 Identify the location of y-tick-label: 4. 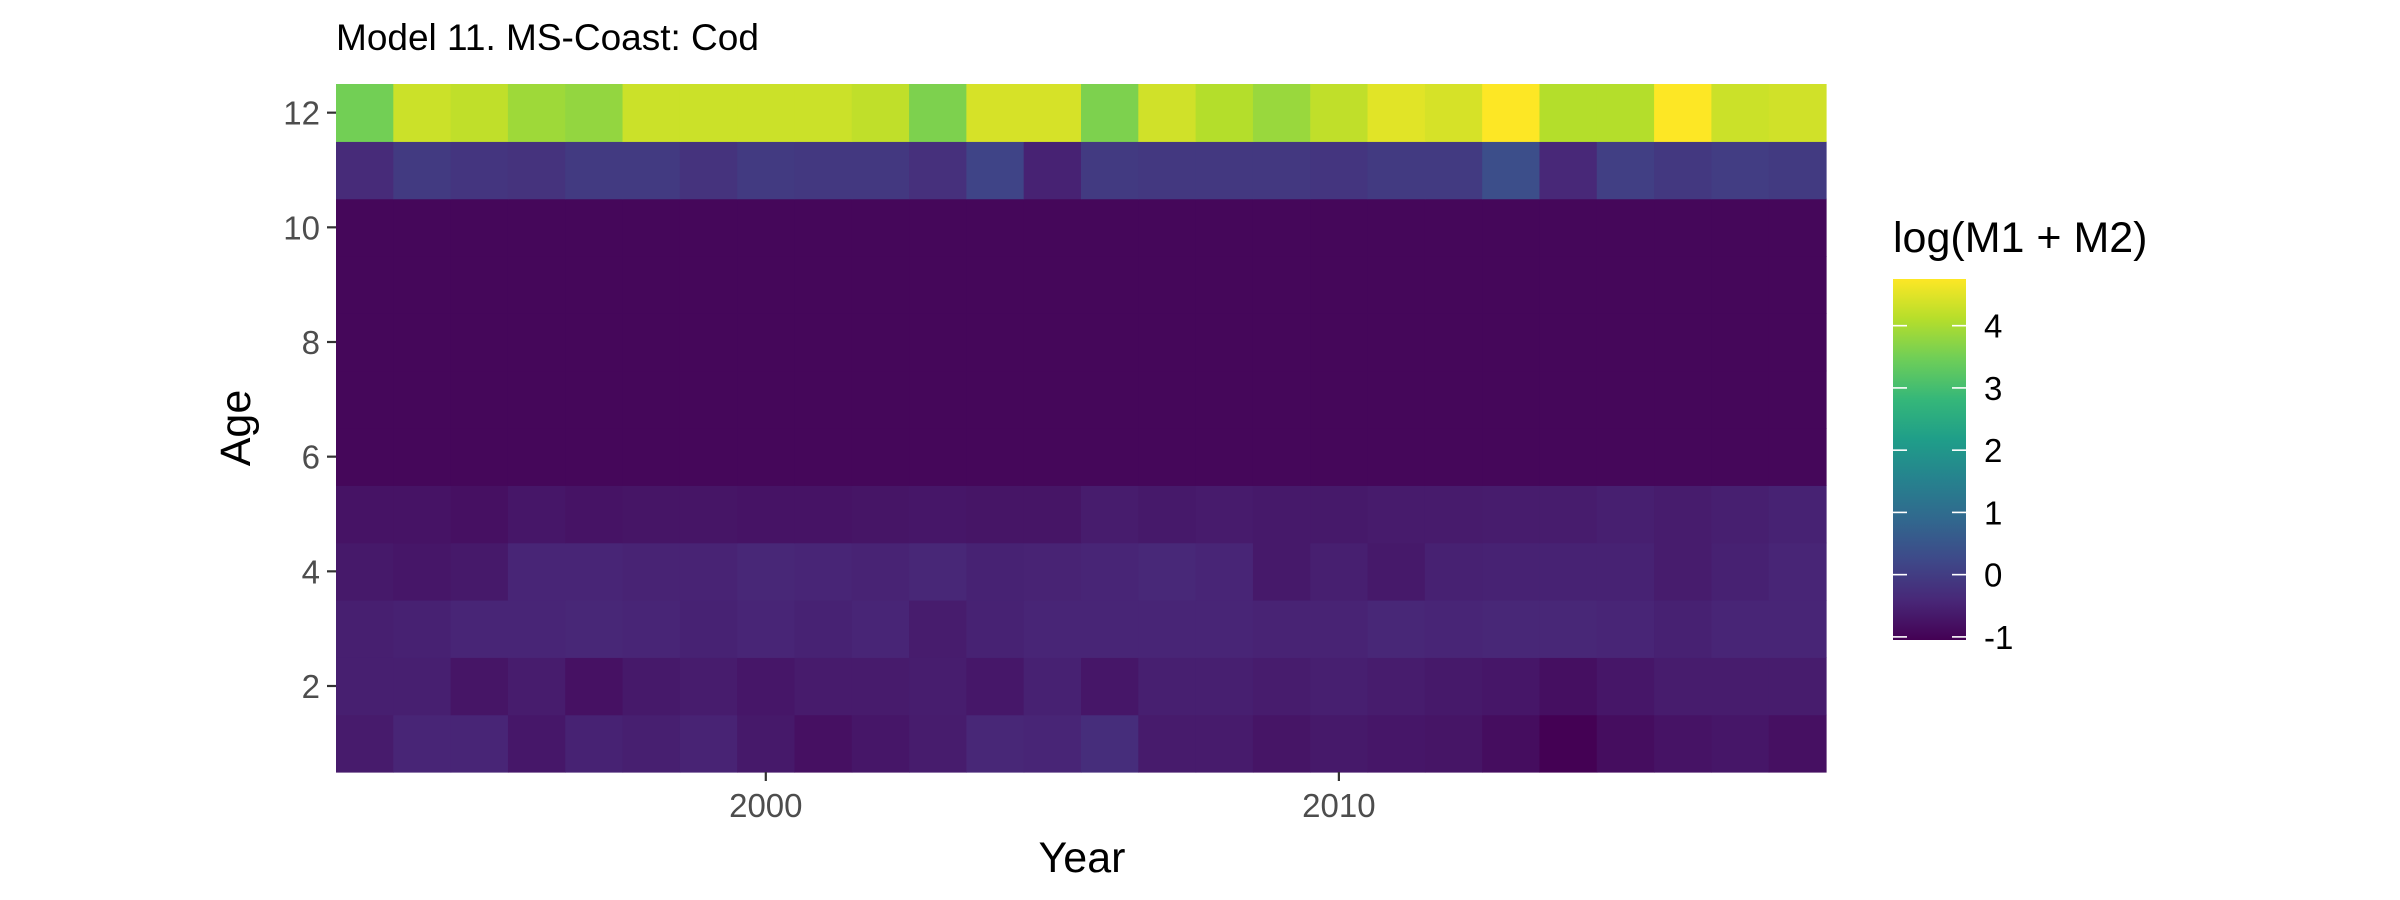
(311, 571).